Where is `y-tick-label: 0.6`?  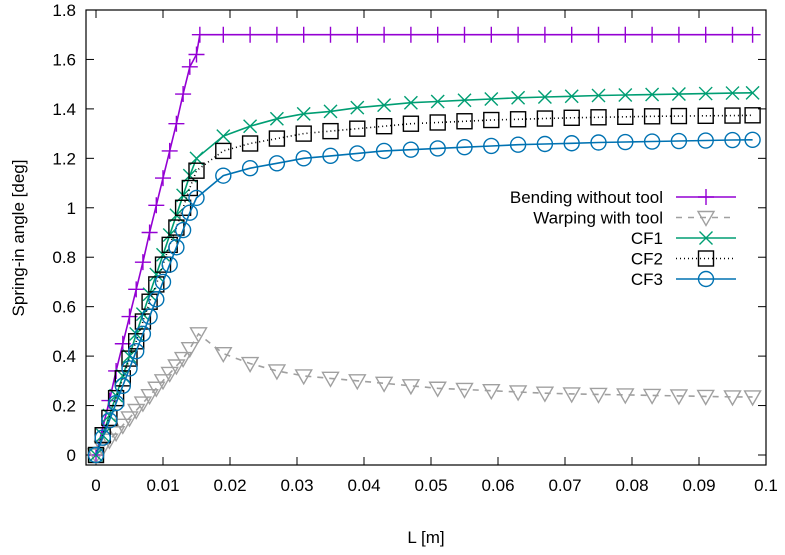 y-tick-label: 0.6 is located at coordinates (64, 307).